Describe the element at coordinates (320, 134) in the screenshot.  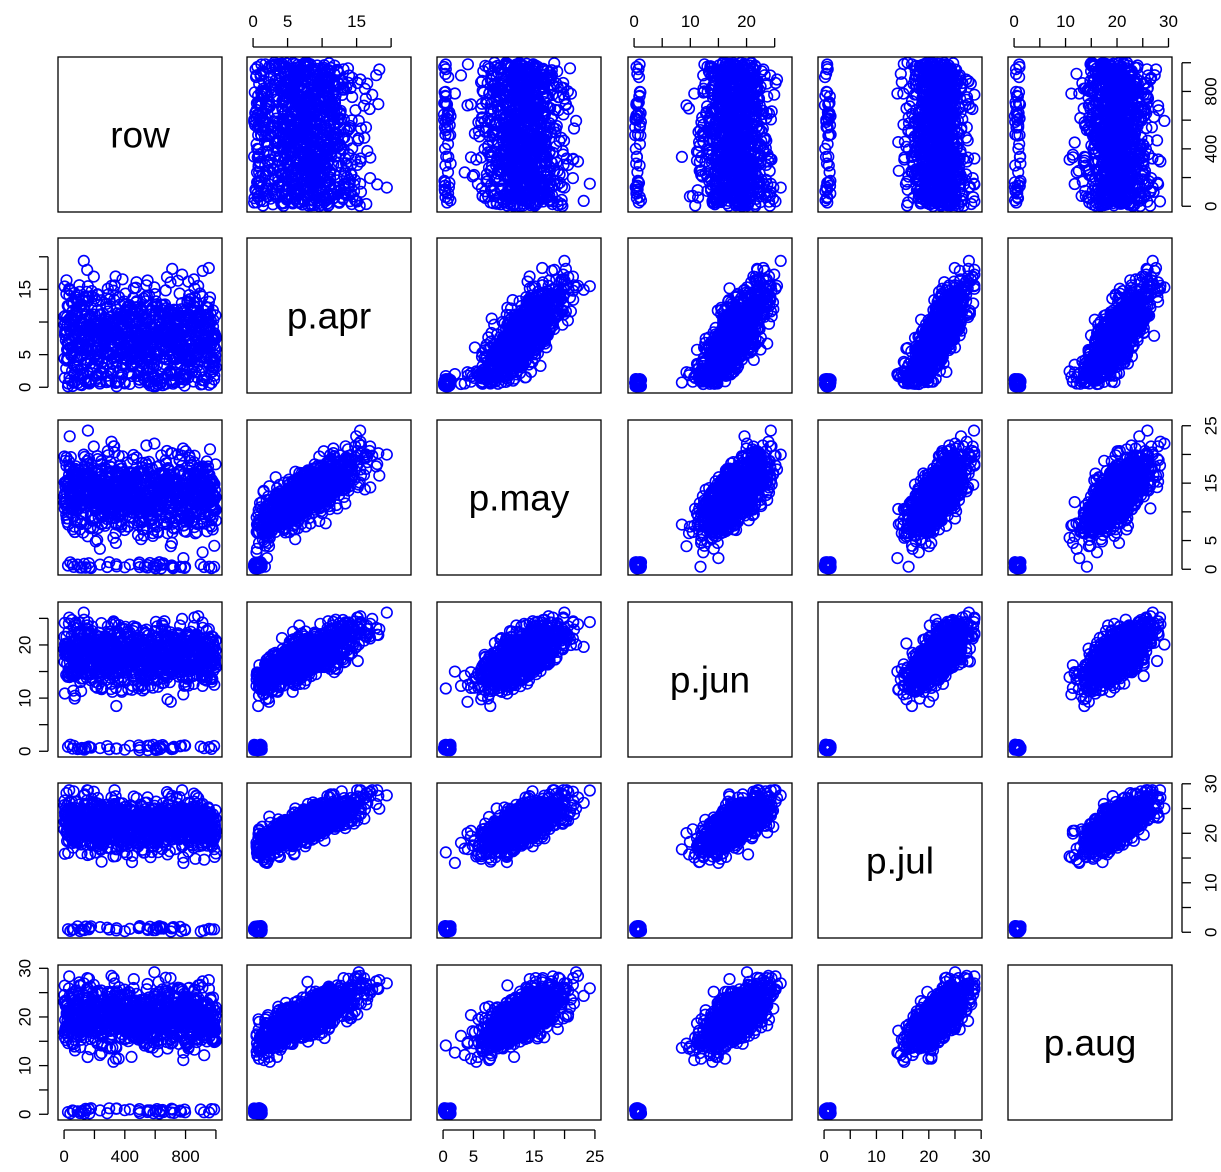
I see `panel-row-vs-p.apr` at that location.